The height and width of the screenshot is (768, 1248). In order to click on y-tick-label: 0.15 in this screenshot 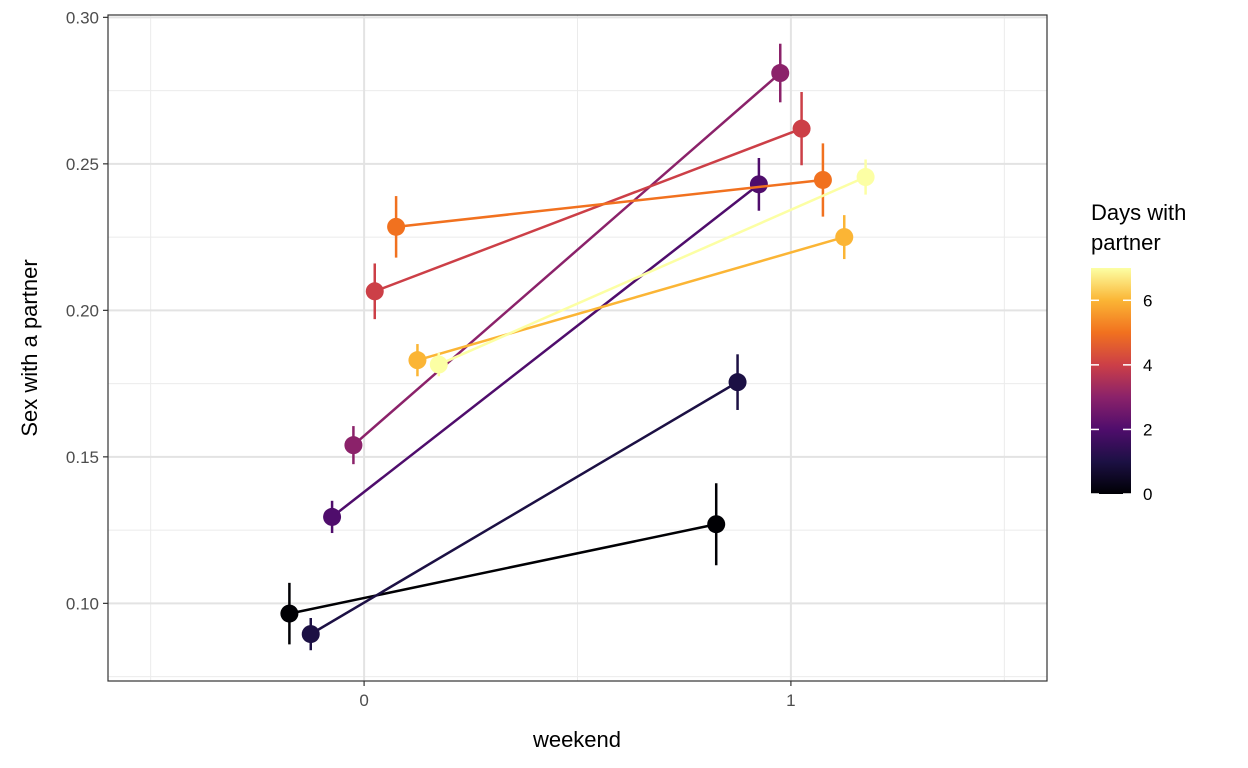, I will do `click(82, 457)`.